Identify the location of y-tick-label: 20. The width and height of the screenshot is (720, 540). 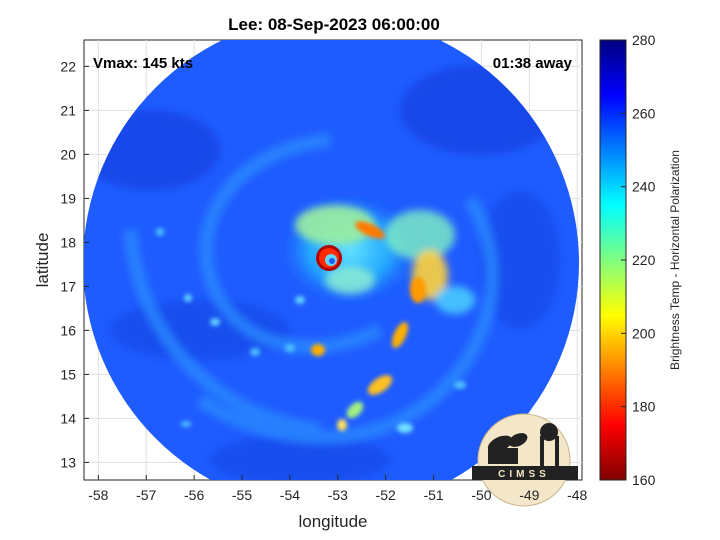
(68, 154).